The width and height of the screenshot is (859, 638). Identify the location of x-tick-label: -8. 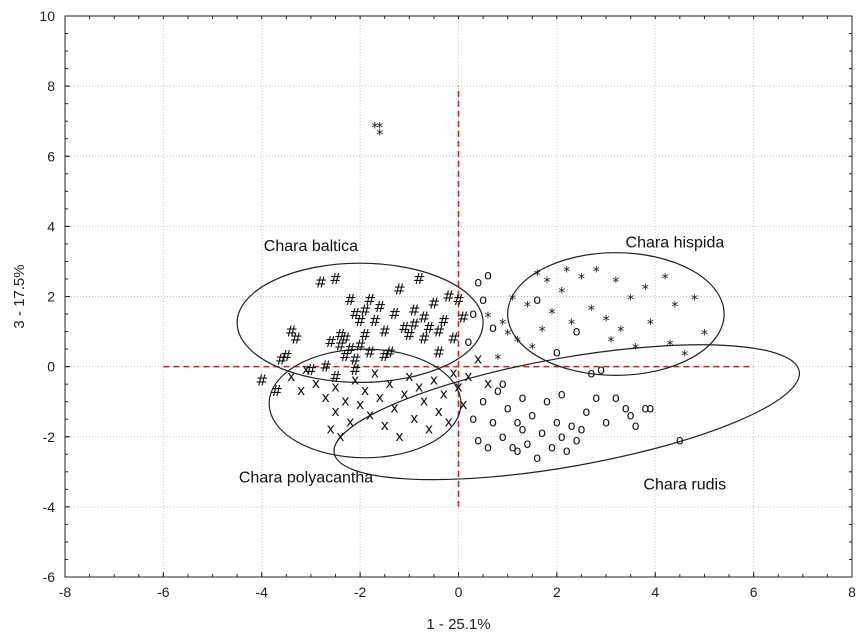
(65, 592).